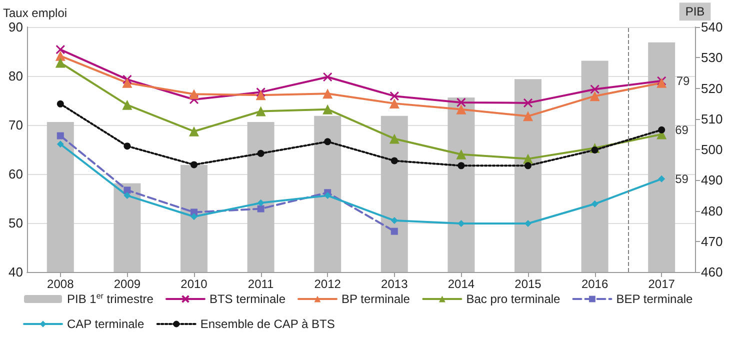 The image size is (740, 337). Describe the element at coordinates (528, 284) in the screenshot. I see `x-tick-label: 2015` at that location.